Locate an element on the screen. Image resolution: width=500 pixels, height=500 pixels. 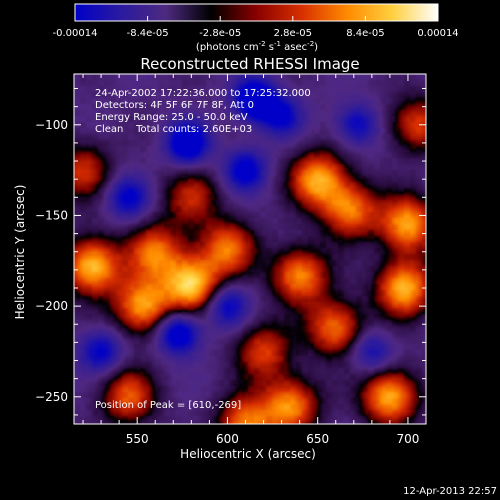
x-tick-label: 550 is located at coordinates (137, 439).